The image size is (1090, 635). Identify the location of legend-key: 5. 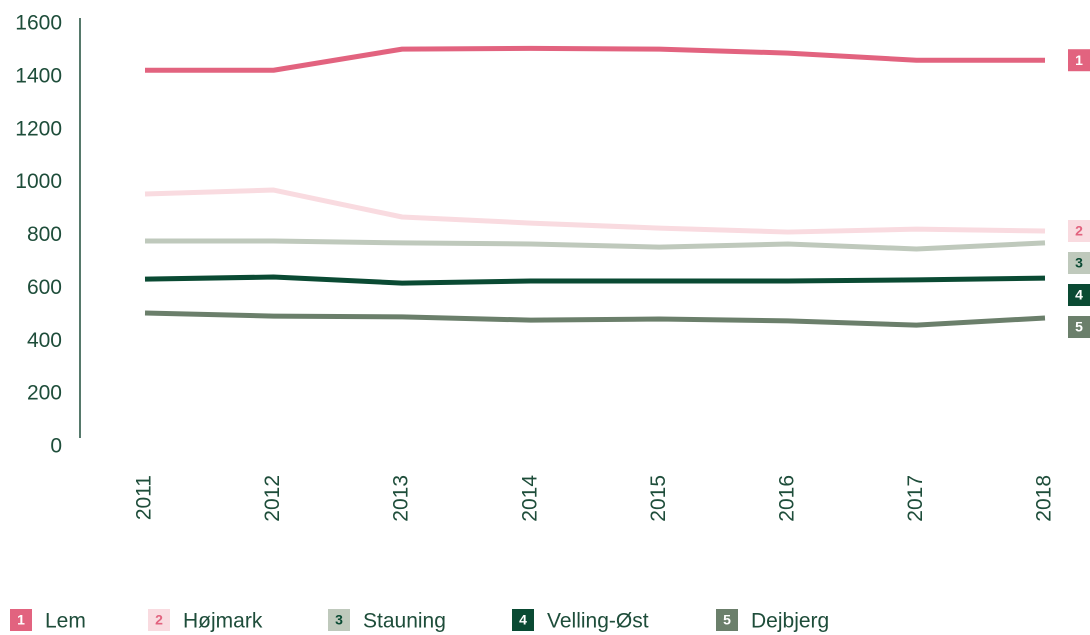
(727, 620).